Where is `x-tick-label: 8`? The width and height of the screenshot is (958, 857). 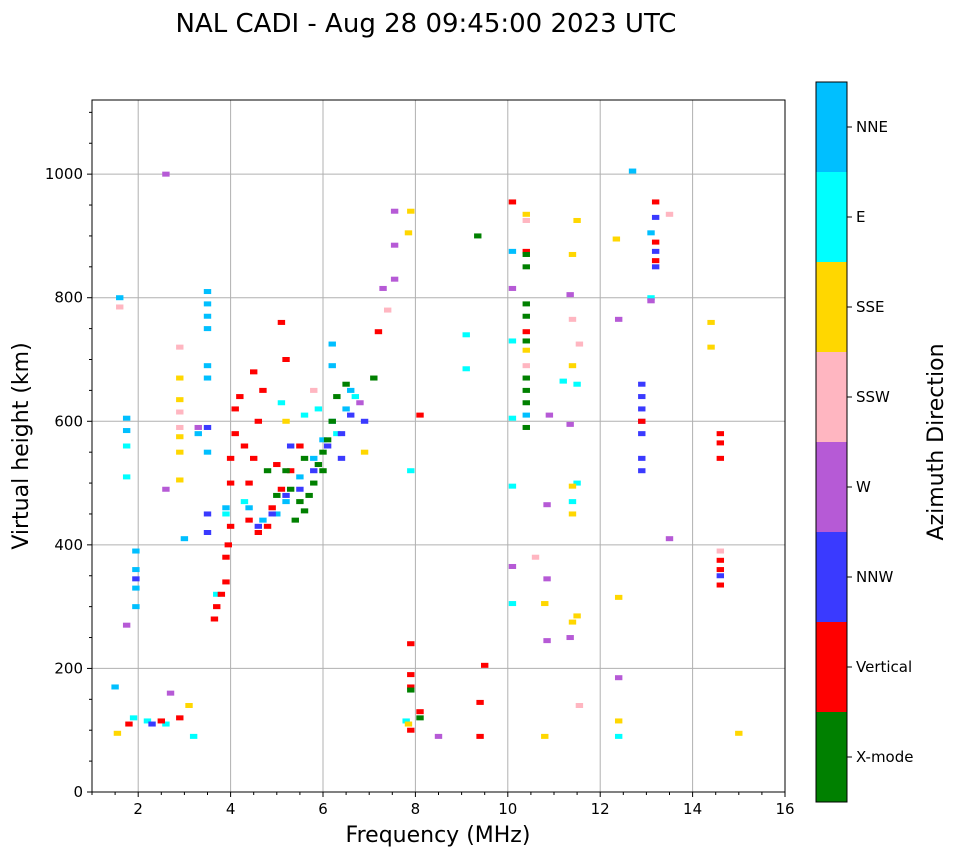
x-tick-label: 8 is located at coordinates (416, 809).